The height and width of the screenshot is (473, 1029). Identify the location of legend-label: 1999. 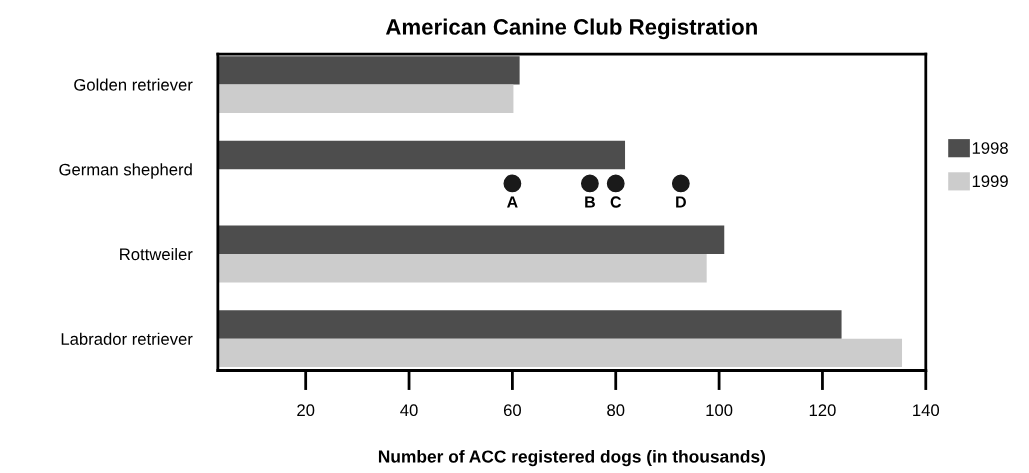
(990, 181).